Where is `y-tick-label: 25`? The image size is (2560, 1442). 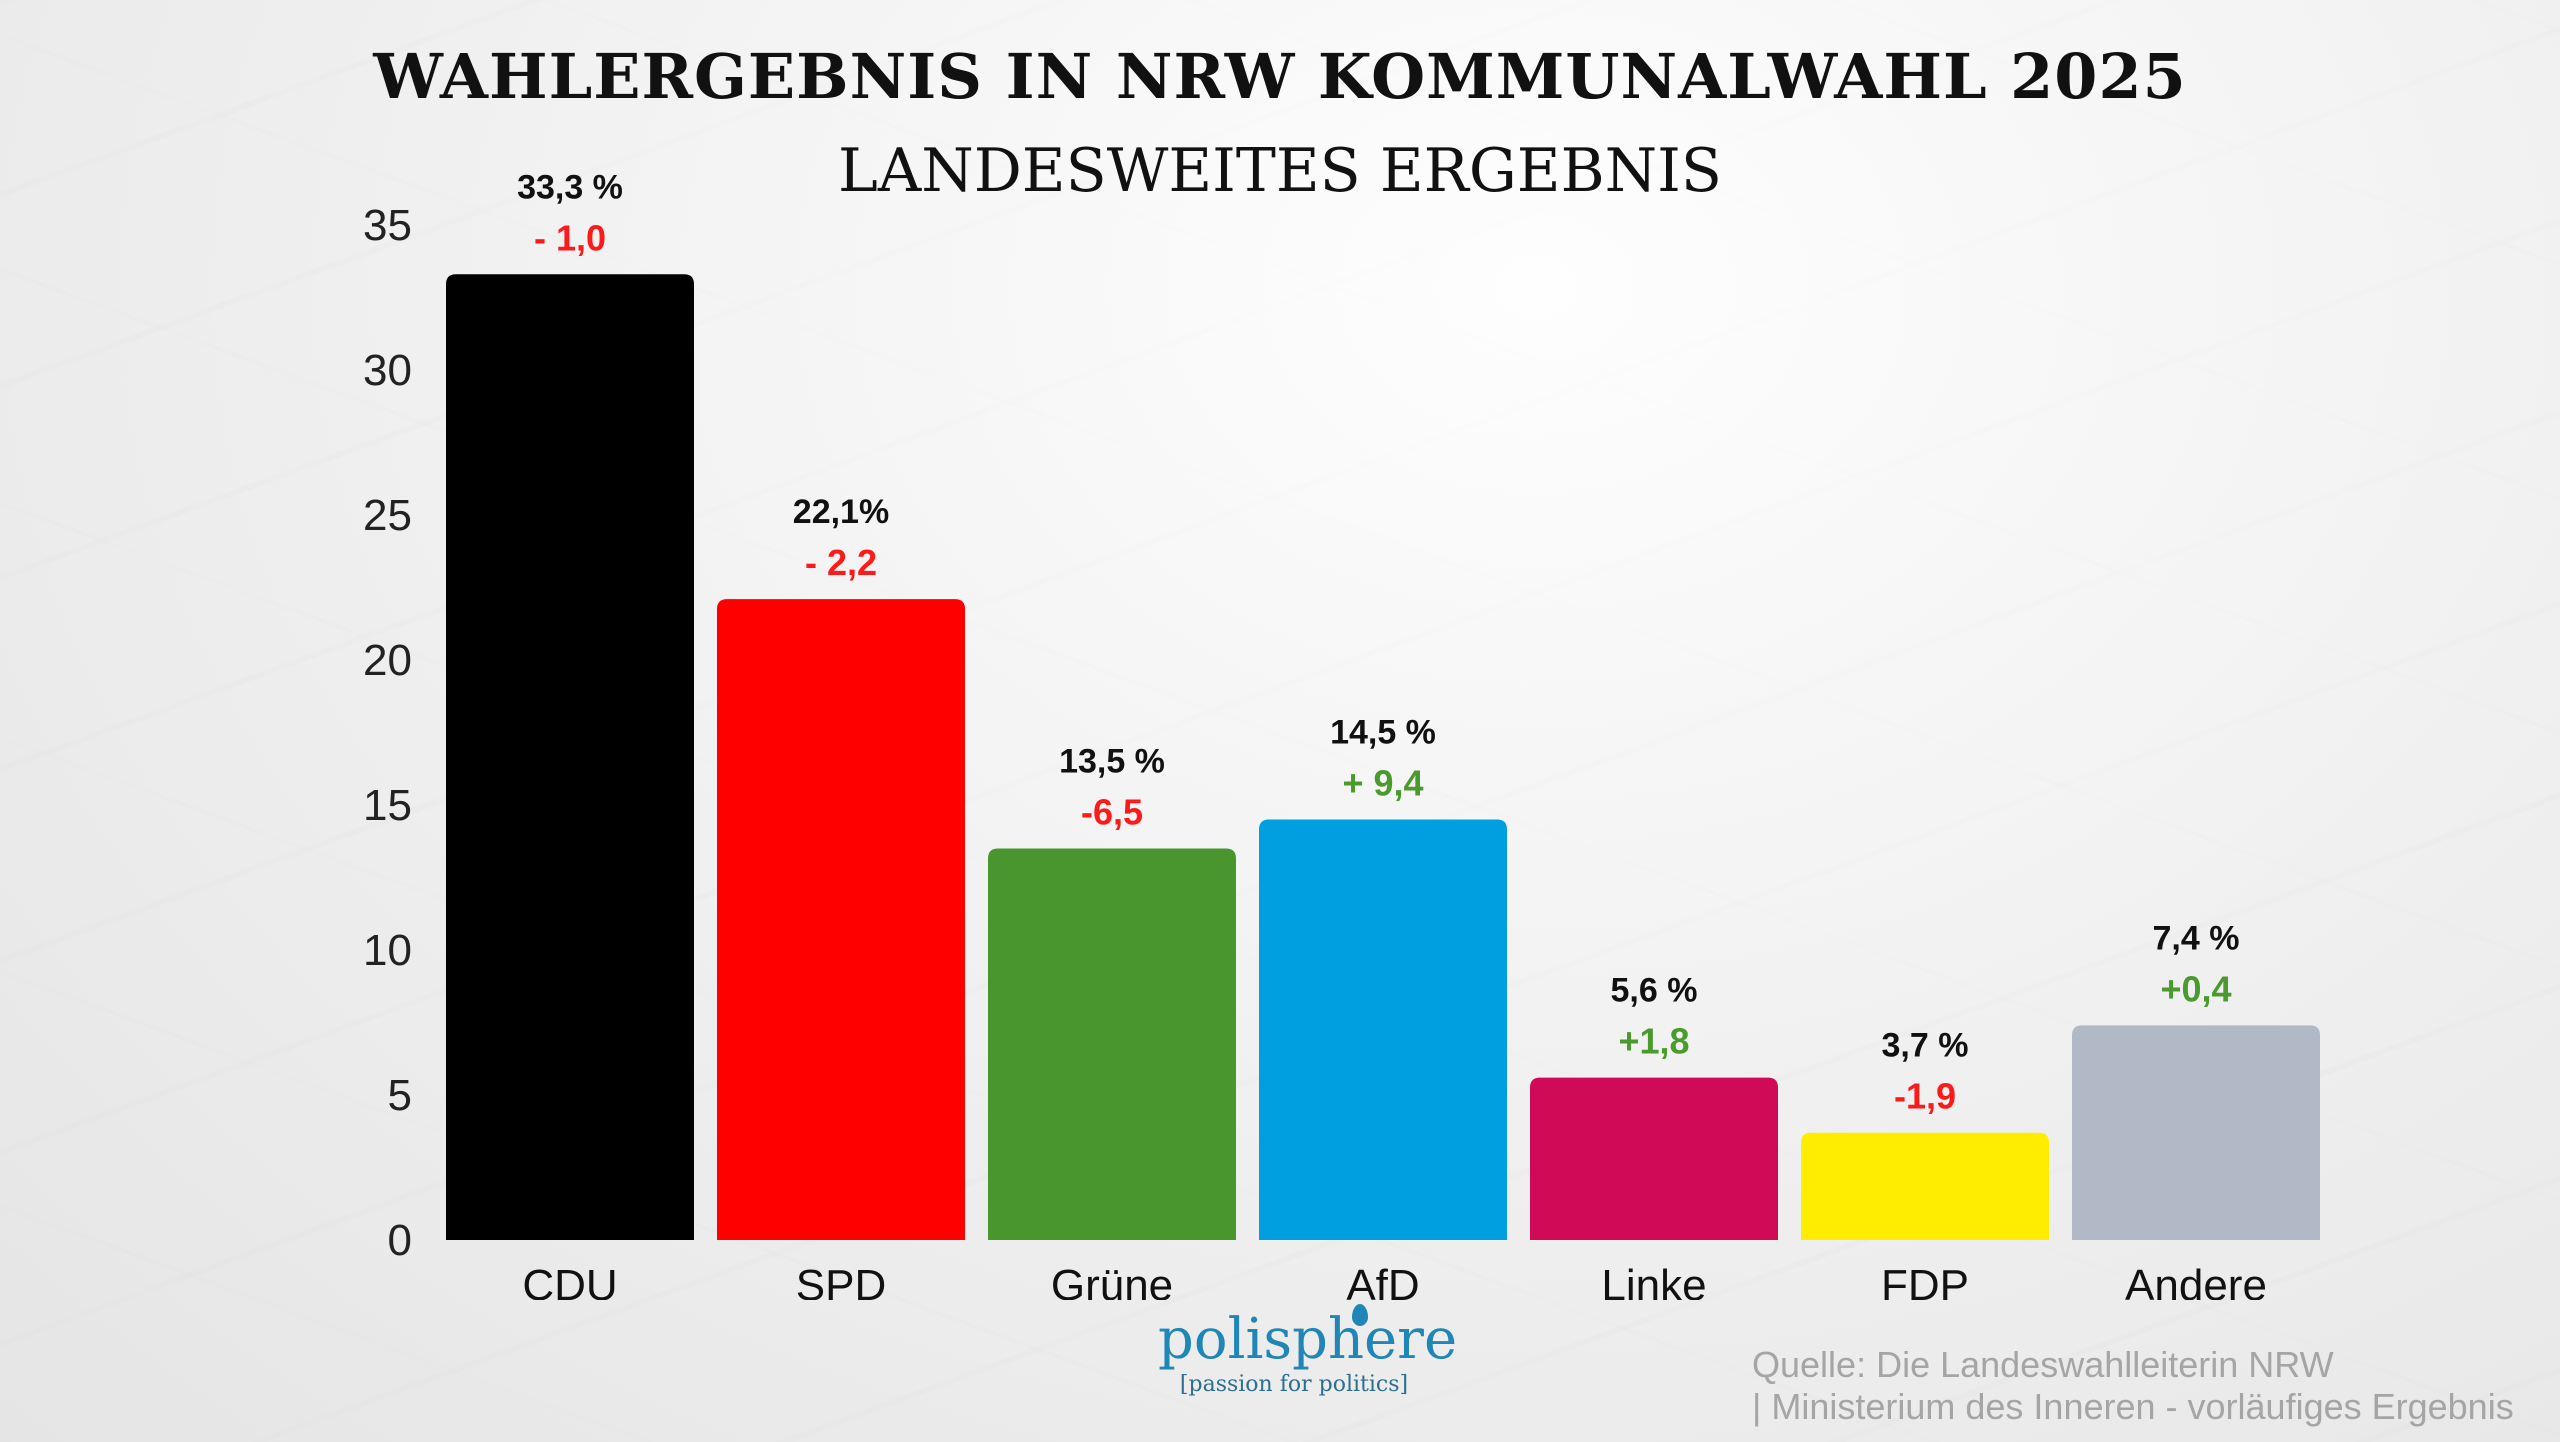 y-tick-label: 25 is located at coordinates (387, 515).